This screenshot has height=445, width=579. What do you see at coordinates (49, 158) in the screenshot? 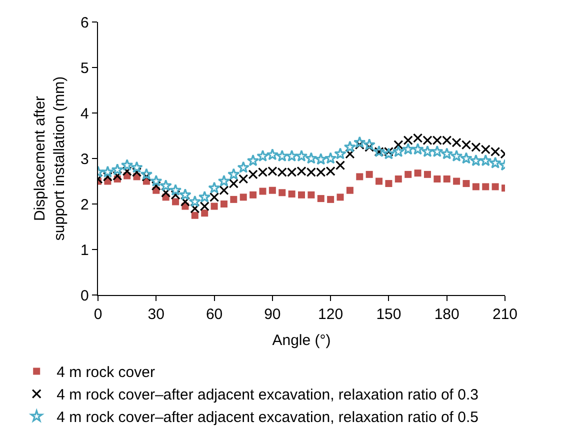
I see `y-axis-title: Displacement after support installation (mm)` at bounding box center [49, 158].